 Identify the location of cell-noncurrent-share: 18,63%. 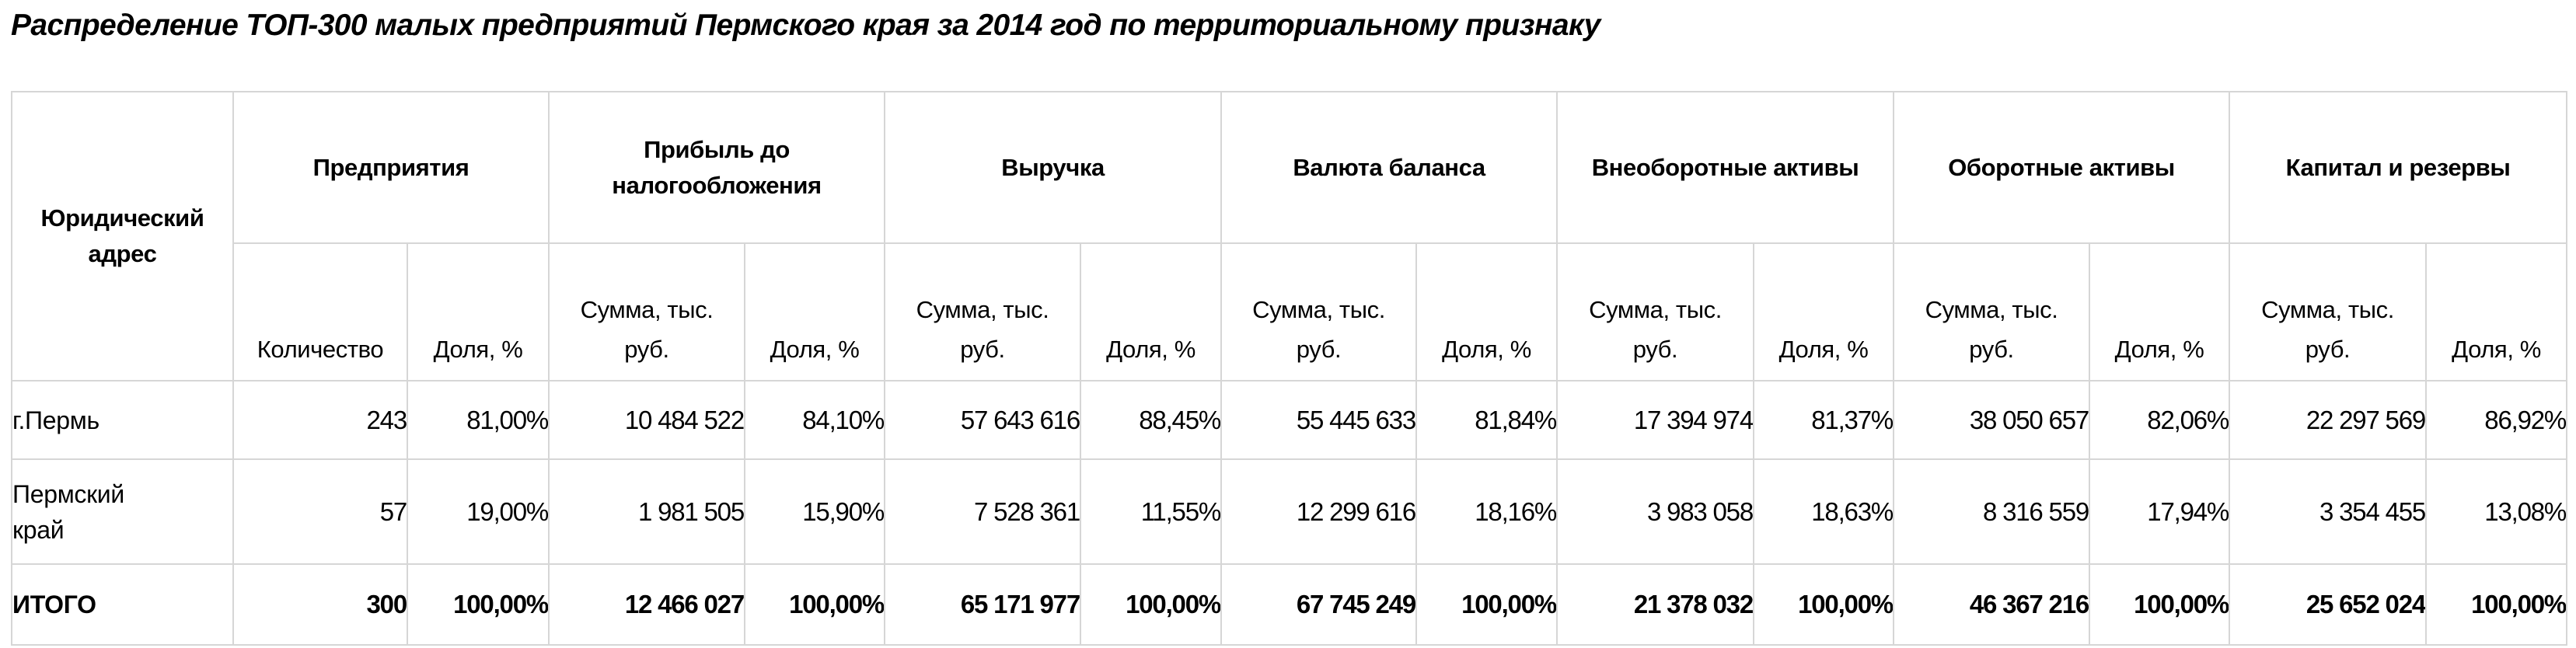
(1824, 512).